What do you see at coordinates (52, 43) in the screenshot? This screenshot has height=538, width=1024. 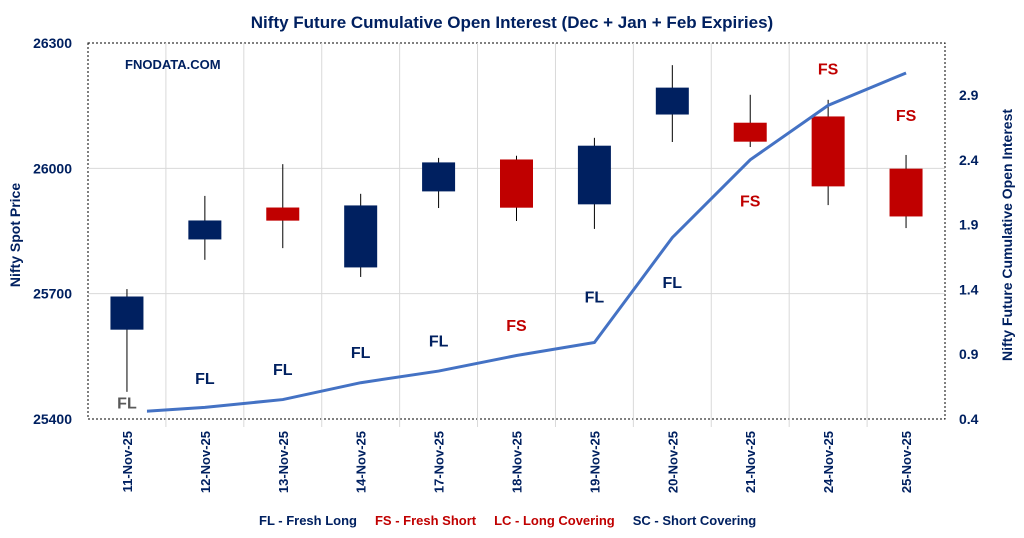 I see `y-left-tick-label: 26300` at bounding box center [52, 43].